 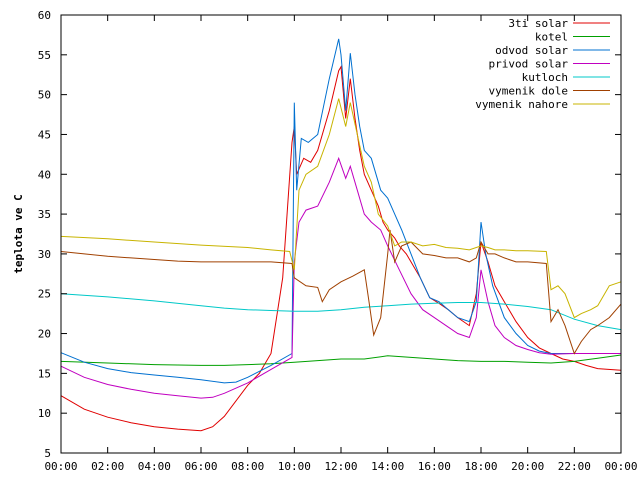 What do you see at coordinates (528, 91) in the screenshot?
I see `legend-label-5: vymenik dole` at bounding box center [528, 91].